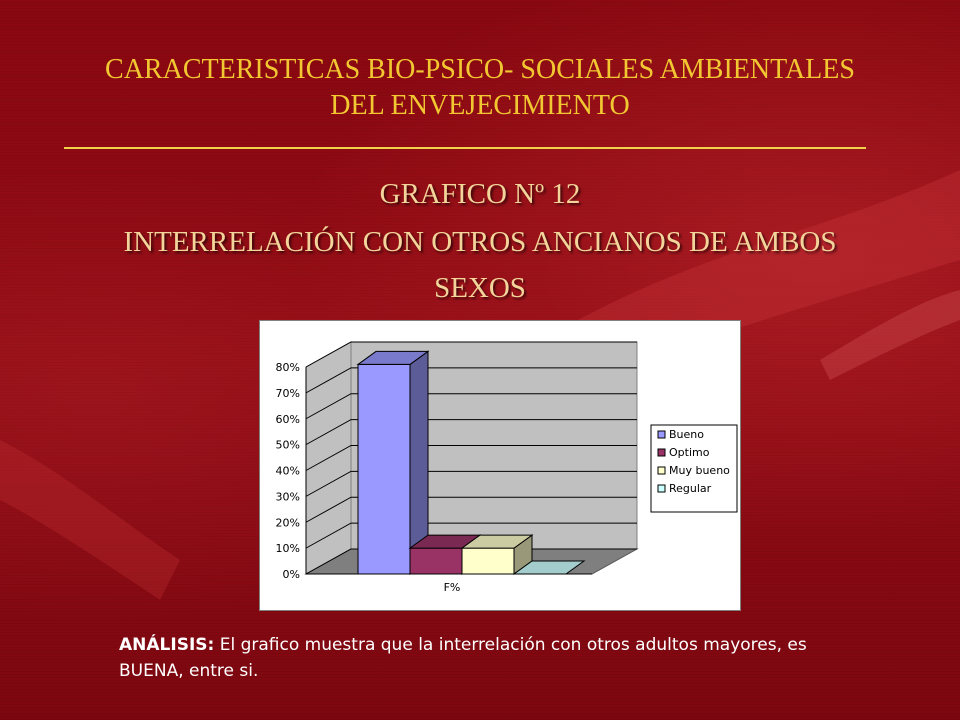 This screenshot has width=960, height=720. I want to click on legend-swatch-regular, so click(661, 488).